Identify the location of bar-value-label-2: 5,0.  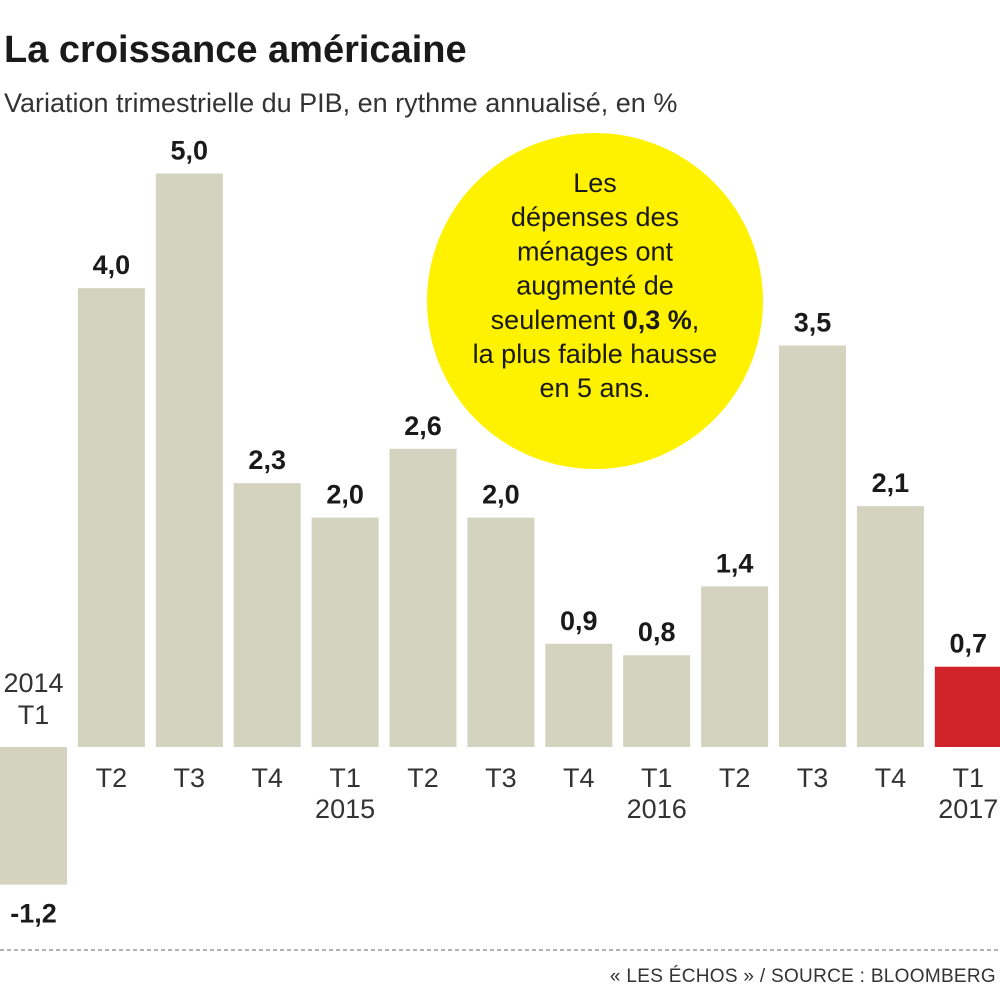
(190, 151).